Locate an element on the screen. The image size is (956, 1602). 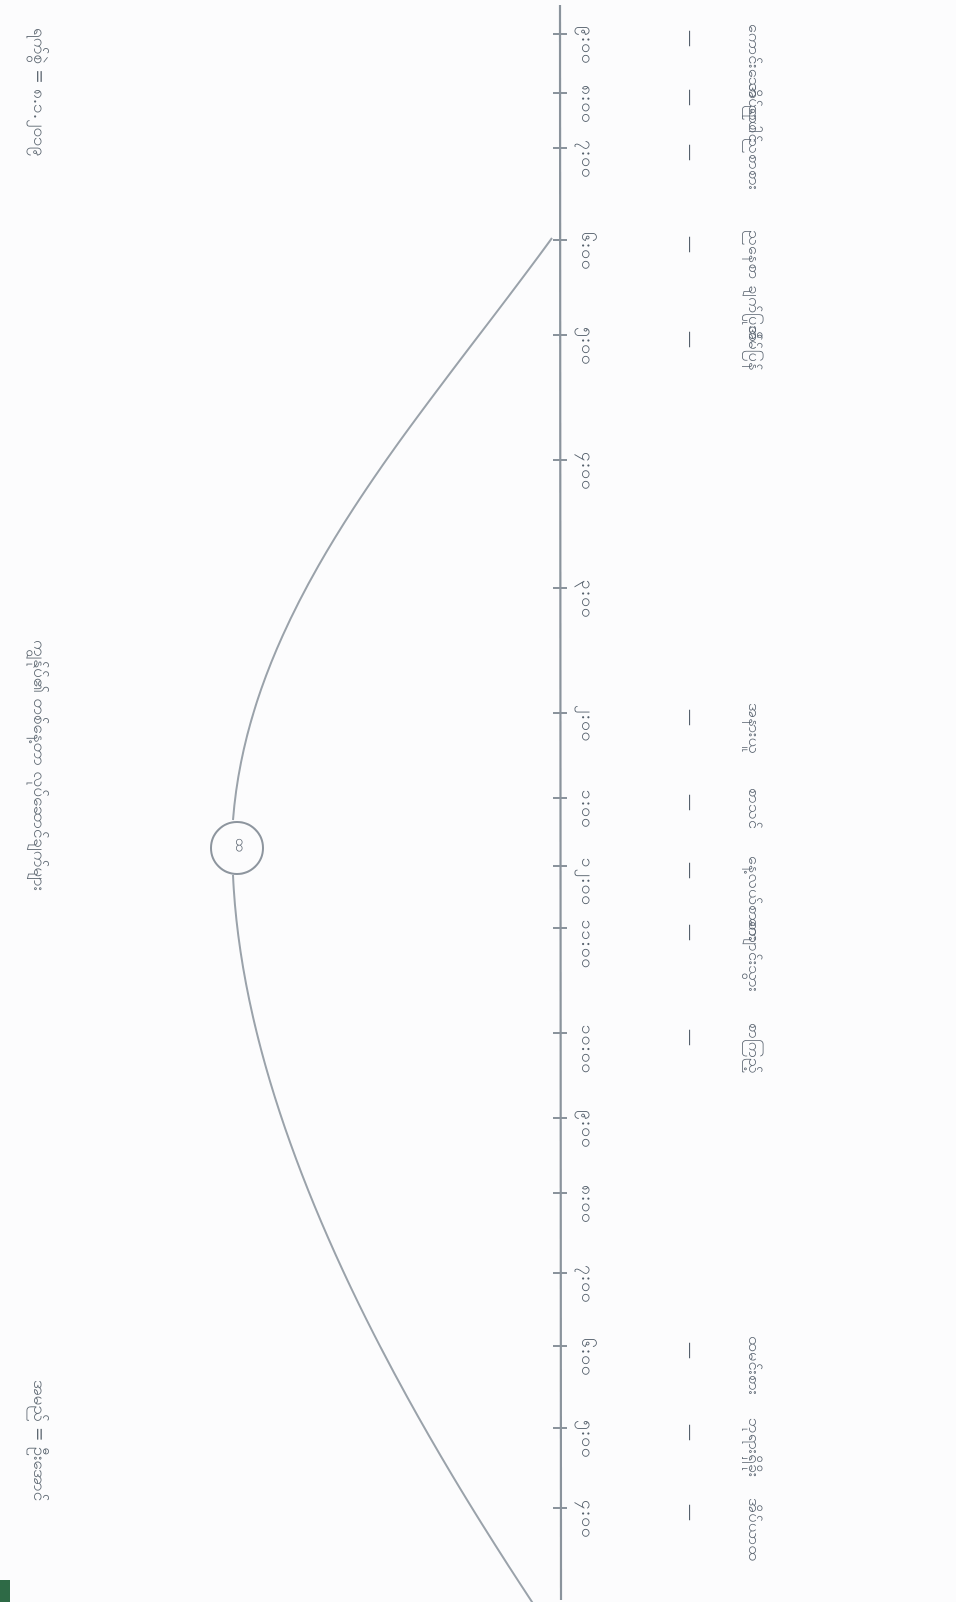
activity-label: အိမ်ပြန် is located at coordinates (754, 348).